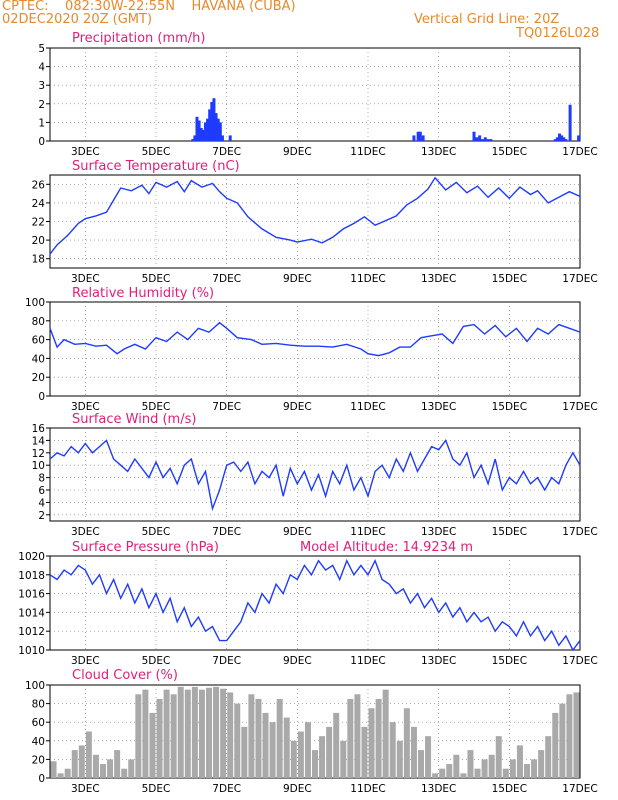  Describe the element at coordinates (38, 378) in the screenshot. I see `y-tick-label: 20` at that location.